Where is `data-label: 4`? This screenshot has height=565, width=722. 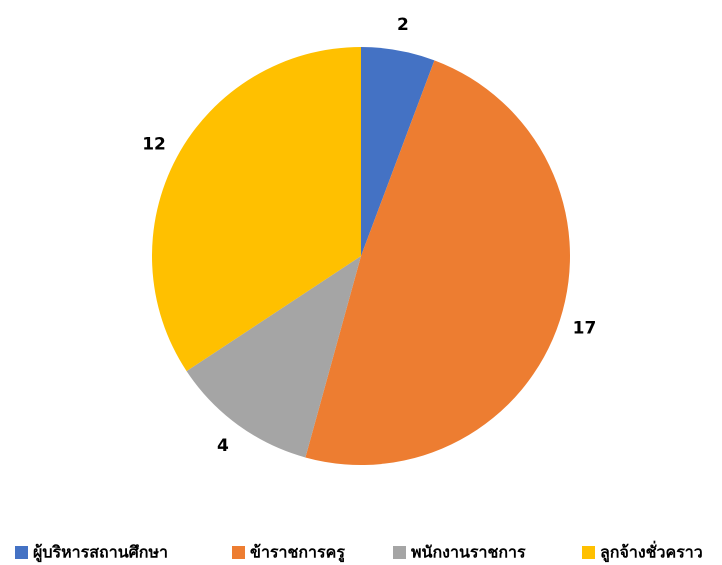 data-label: 4 is located at coordinates (223, 446).